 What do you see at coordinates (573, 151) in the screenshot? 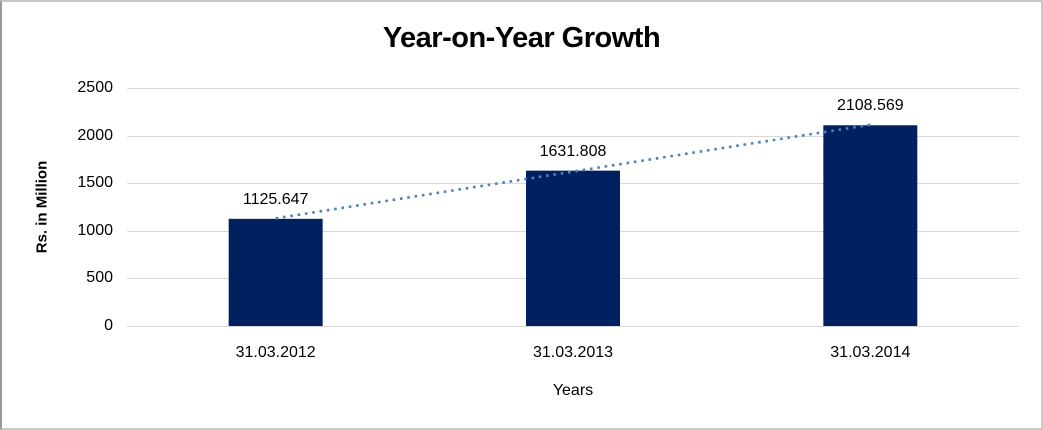
I see `bar-value-label: 1631.808` at bounding box center [573, 151].